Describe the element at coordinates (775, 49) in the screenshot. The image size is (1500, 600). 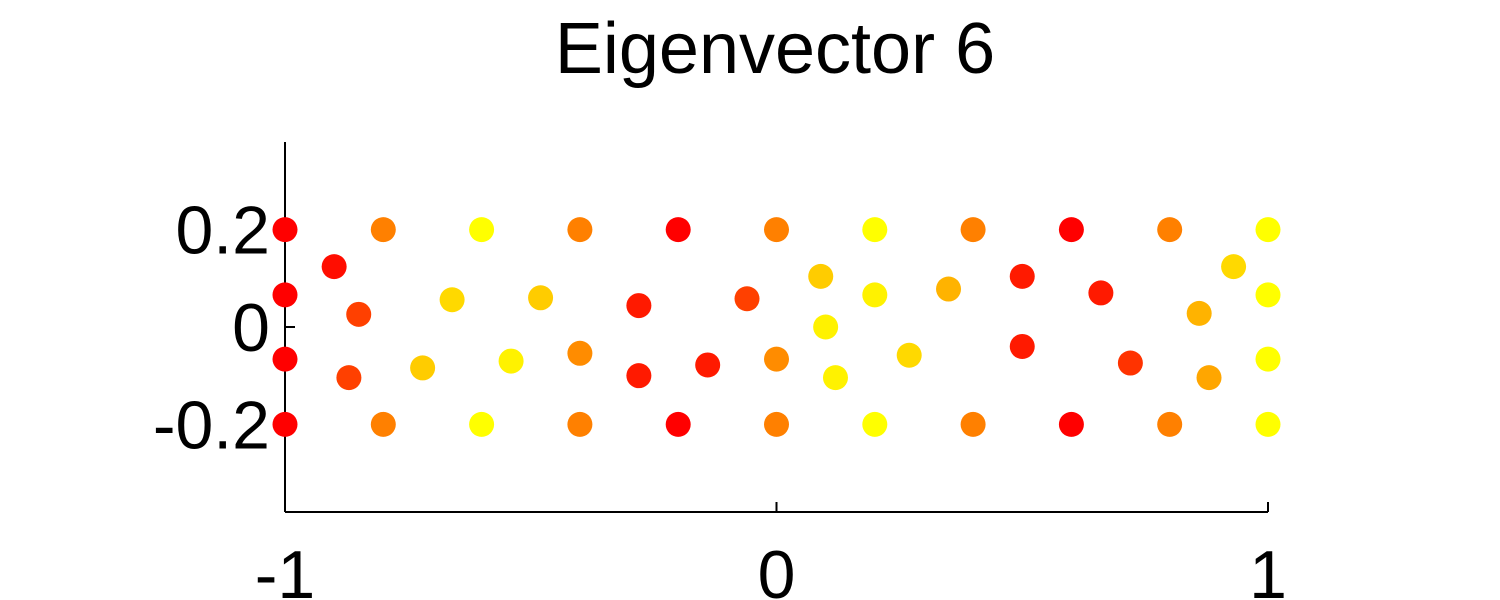
I see `chart-title: Eigenvector 6` at that location.